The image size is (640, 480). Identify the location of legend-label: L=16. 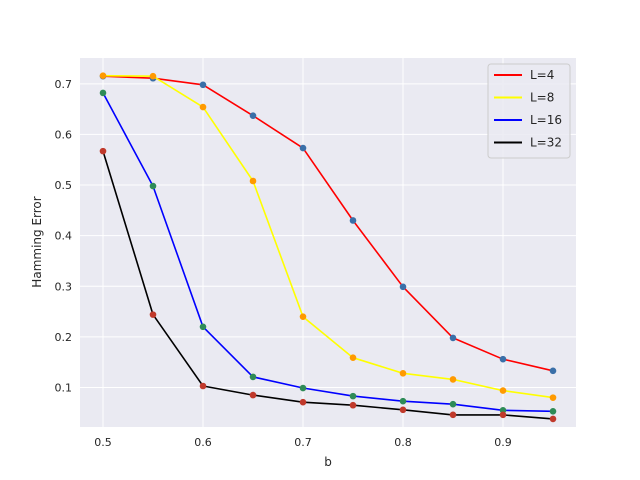
(546, 120).